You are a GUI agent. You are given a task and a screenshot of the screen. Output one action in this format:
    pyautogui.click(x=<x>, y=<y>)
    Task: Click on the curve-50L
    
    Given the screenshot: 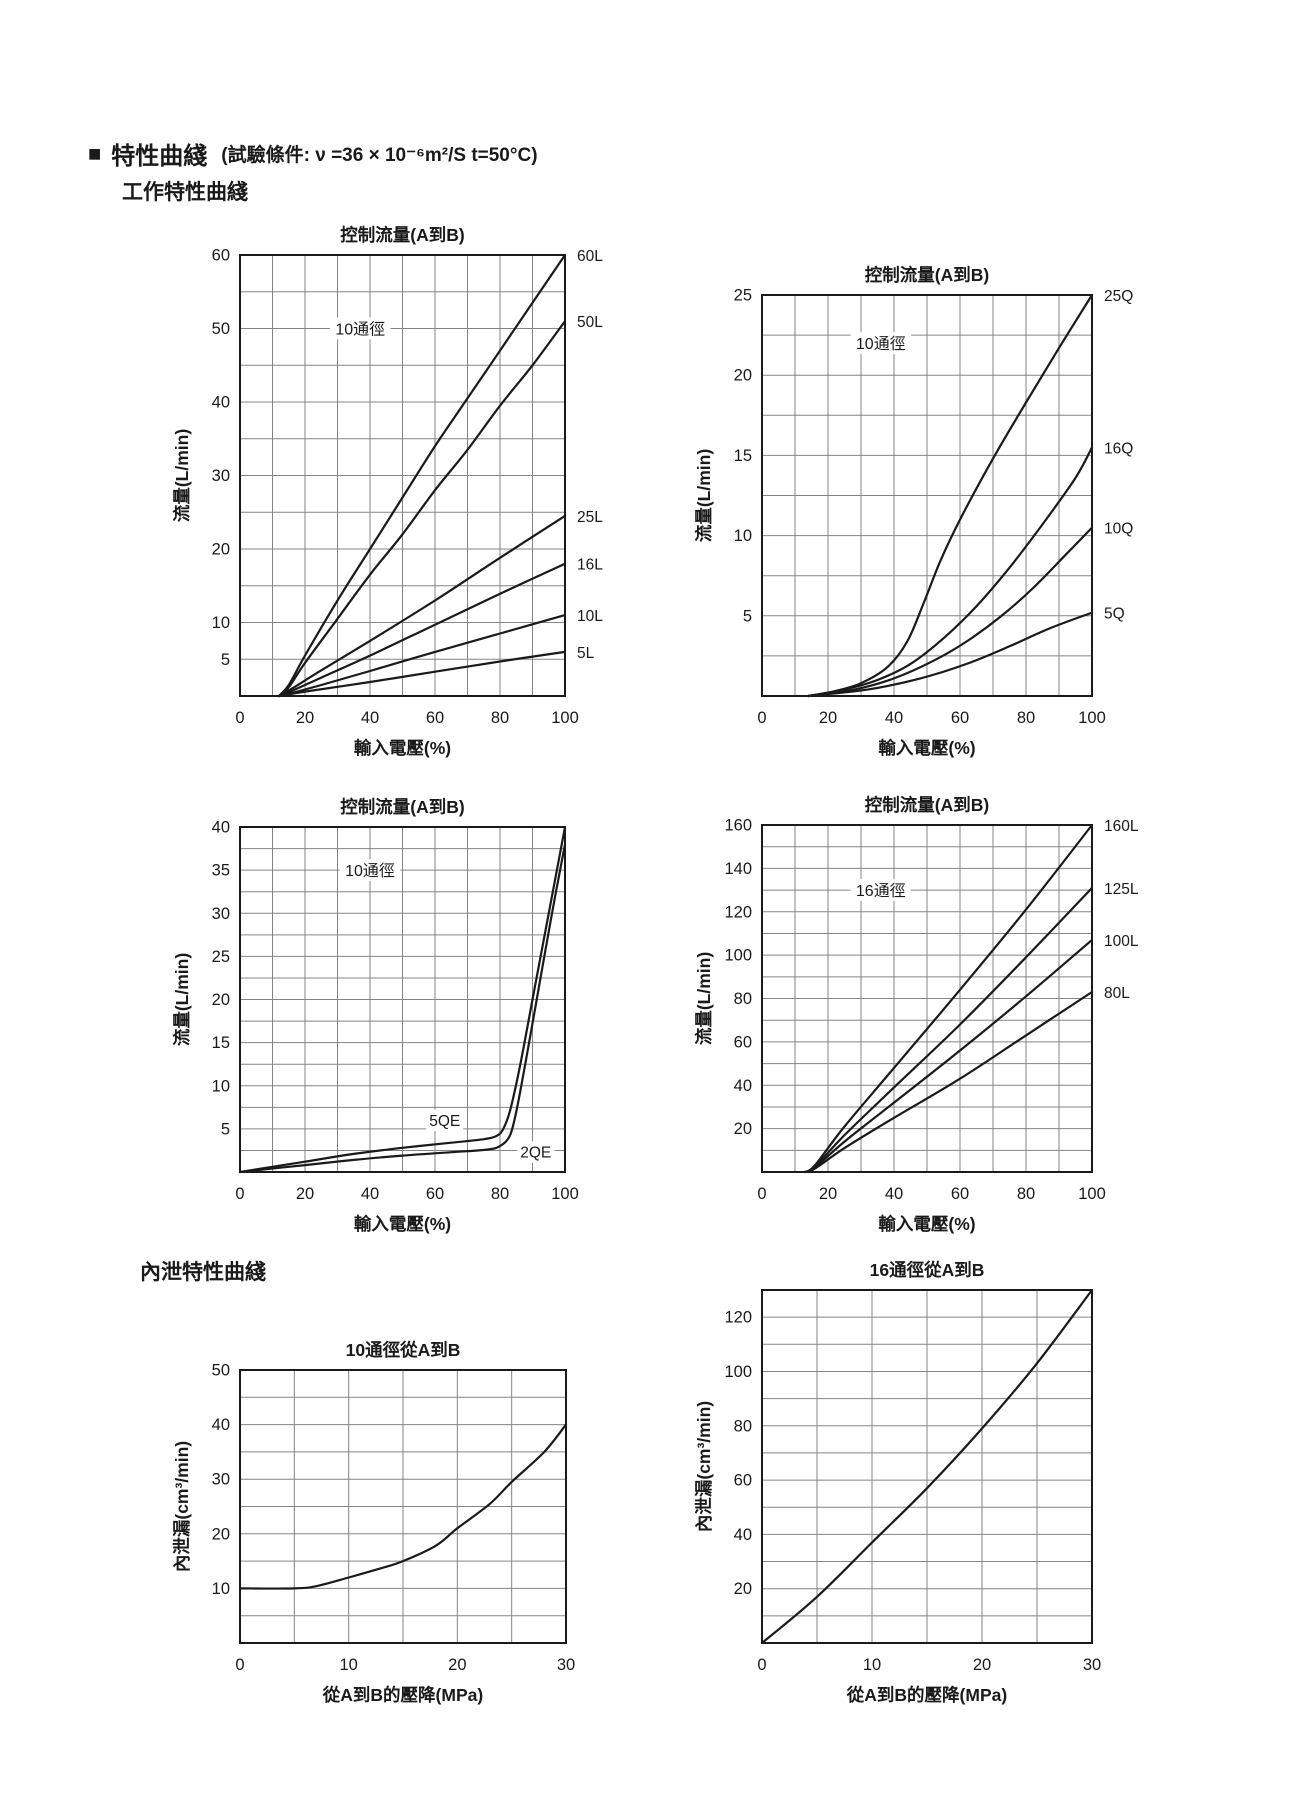 What is the action you would take?
    pyautogui.click(x=422, y=509)
    